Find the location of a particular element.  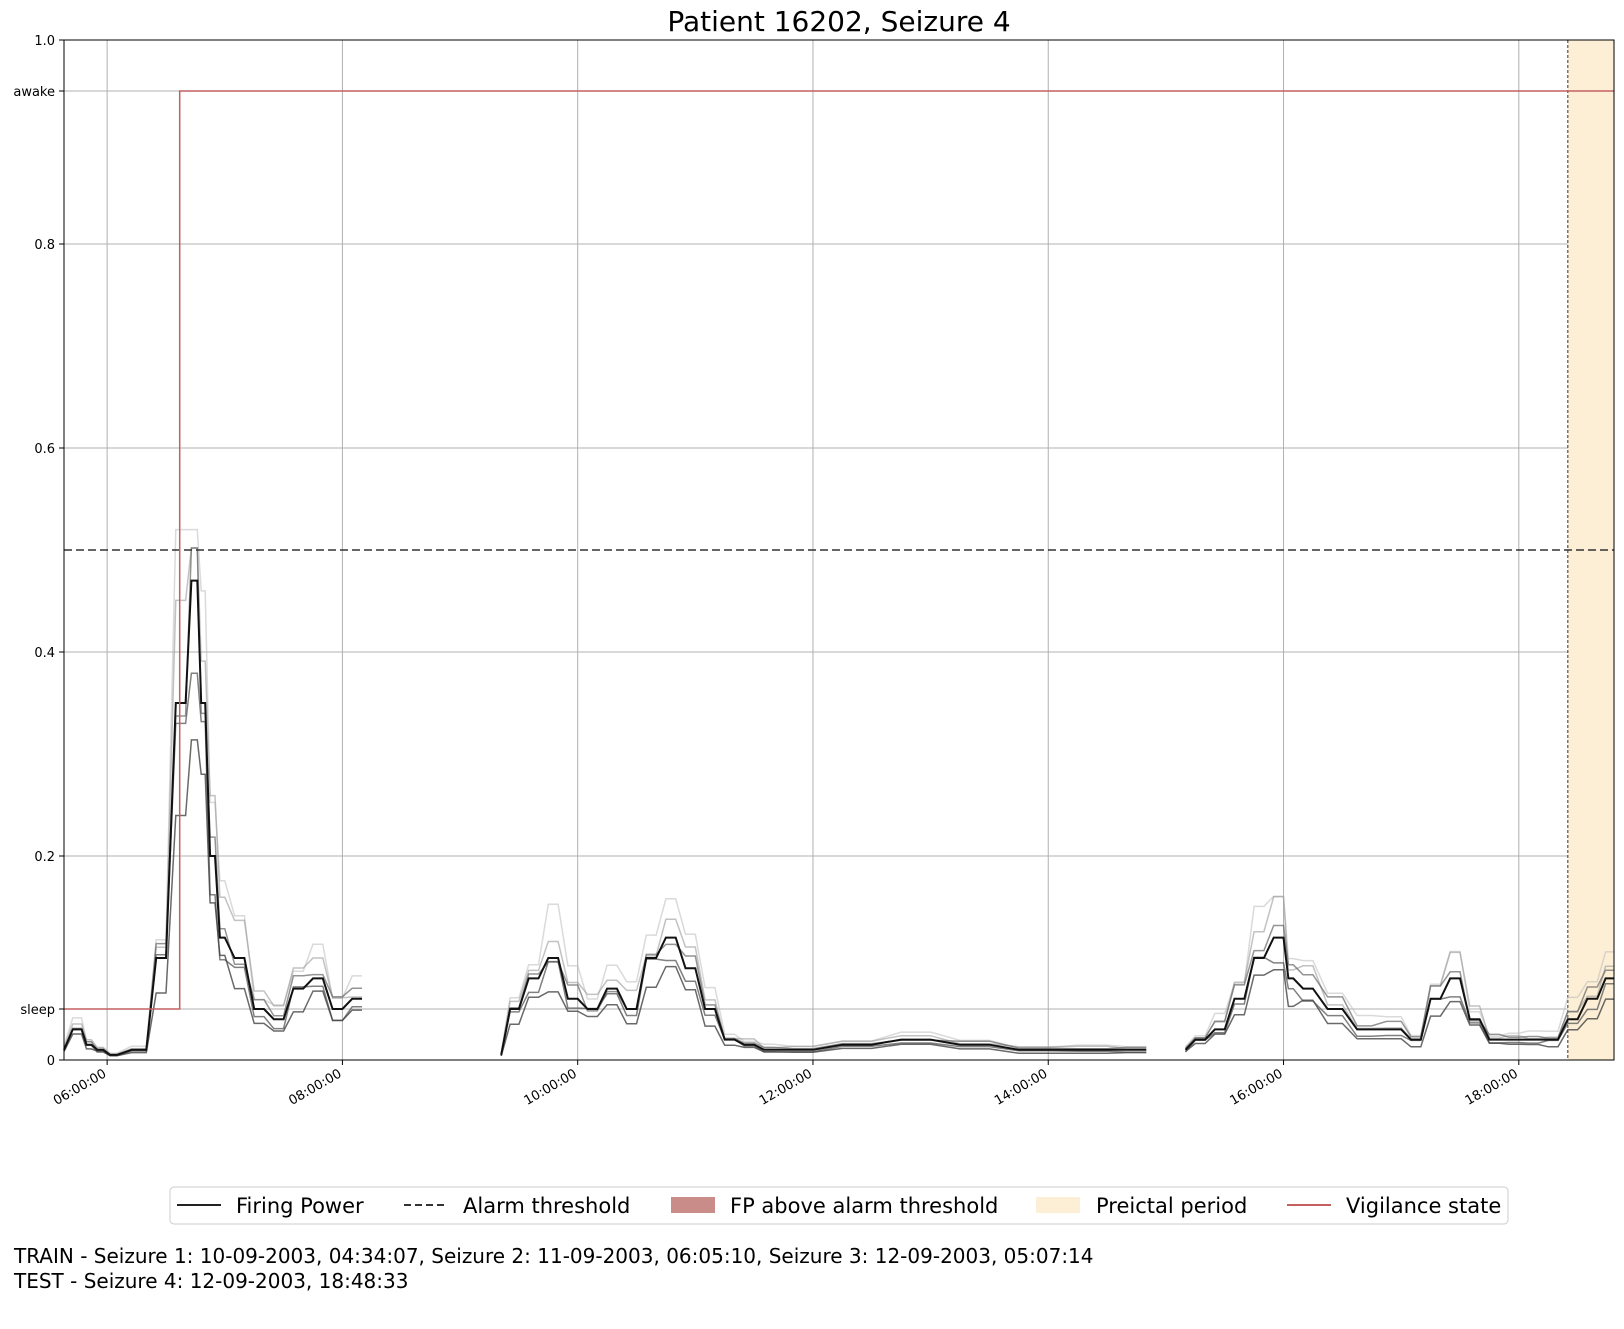

legend-alarm-threshold: Alarm threshold is located at coordinates (517, 1206).